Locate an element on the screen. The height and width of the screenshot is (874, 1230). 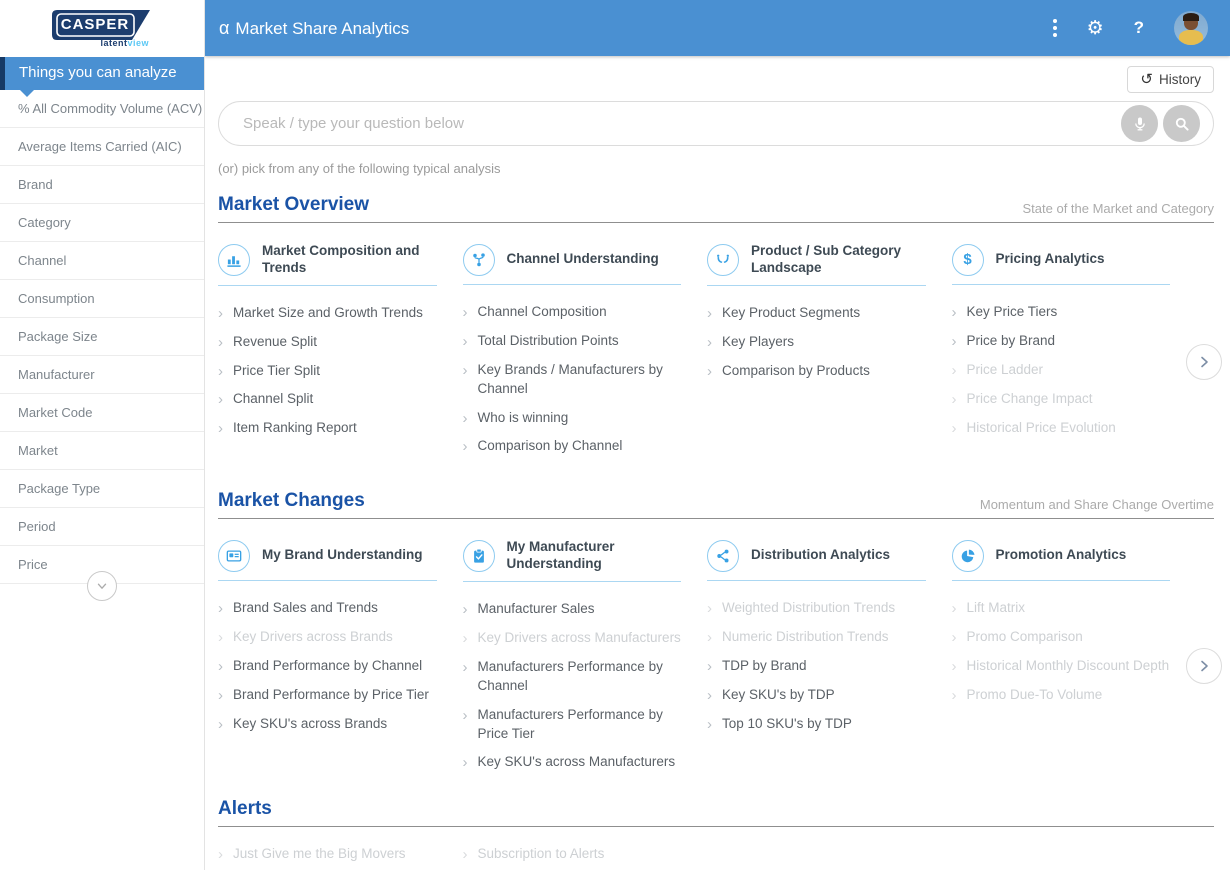
pie-chart-icon is located at coordinates (967, 555).